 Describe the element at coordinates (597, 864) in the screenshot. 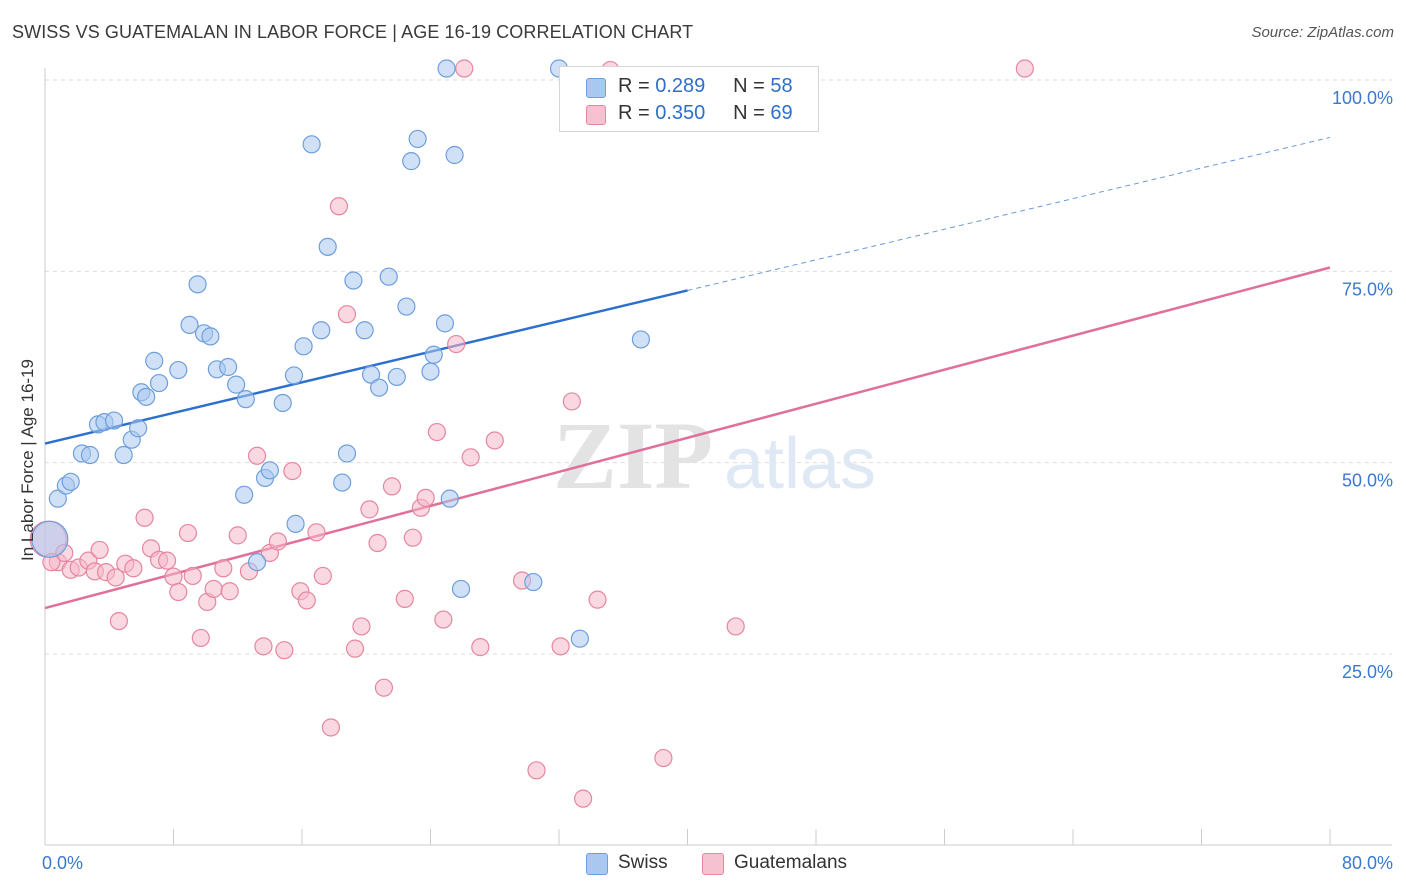

I see `bottom-swiss-swatch` at that location.